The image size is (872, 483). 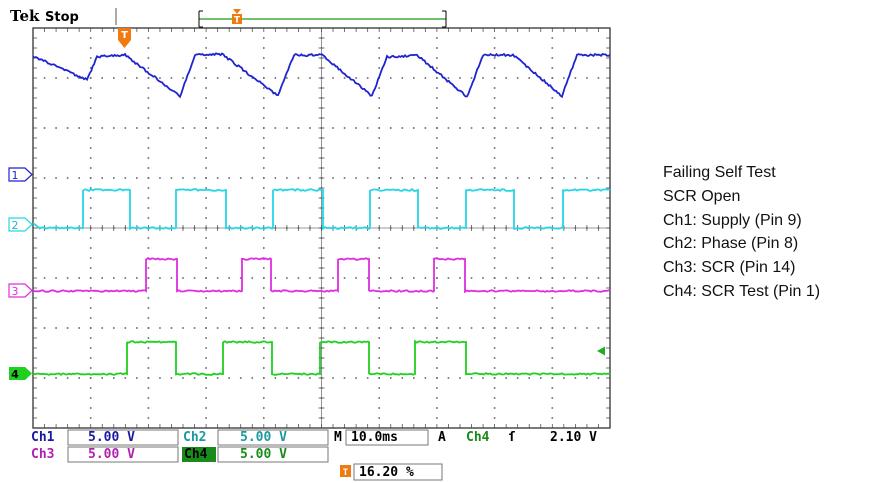 What do you see at coordinates (25, 16) in the screenshot?
I see `tek-logo: Tek` at bounding box center [25, 16].